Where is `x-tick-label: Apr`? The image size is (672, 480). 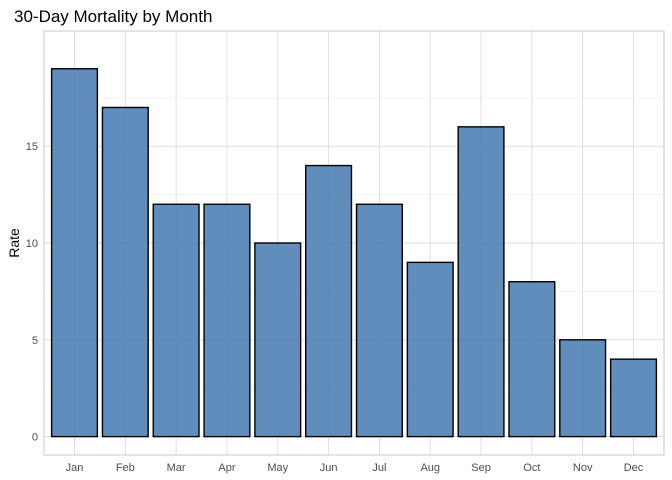 x-tick-label: Apr is located at coordinates (226, 468).